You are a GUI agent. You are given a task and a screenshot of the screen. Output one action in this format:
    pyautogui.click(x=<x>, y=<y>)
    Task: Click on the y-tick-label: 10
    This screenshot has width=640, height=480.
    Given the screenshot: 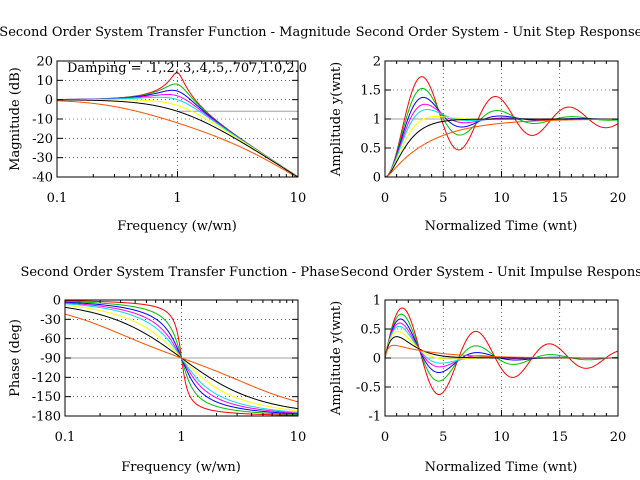 What is the action you would take?
    pyautogui.click(x=44, y=81)
    